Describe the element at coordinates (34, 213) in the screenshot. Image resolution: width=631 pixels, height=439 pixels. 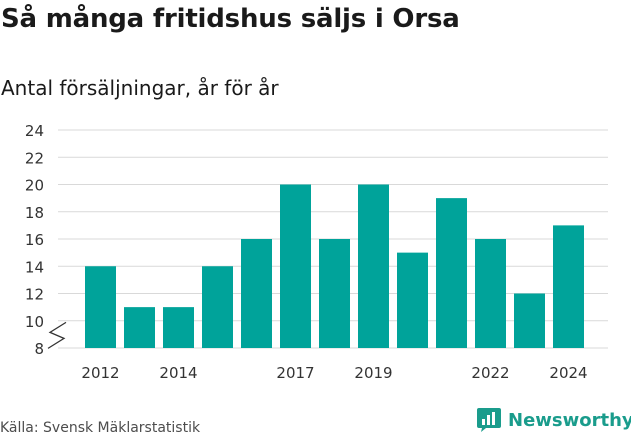
I see `y-tick-label: 18` at that location.